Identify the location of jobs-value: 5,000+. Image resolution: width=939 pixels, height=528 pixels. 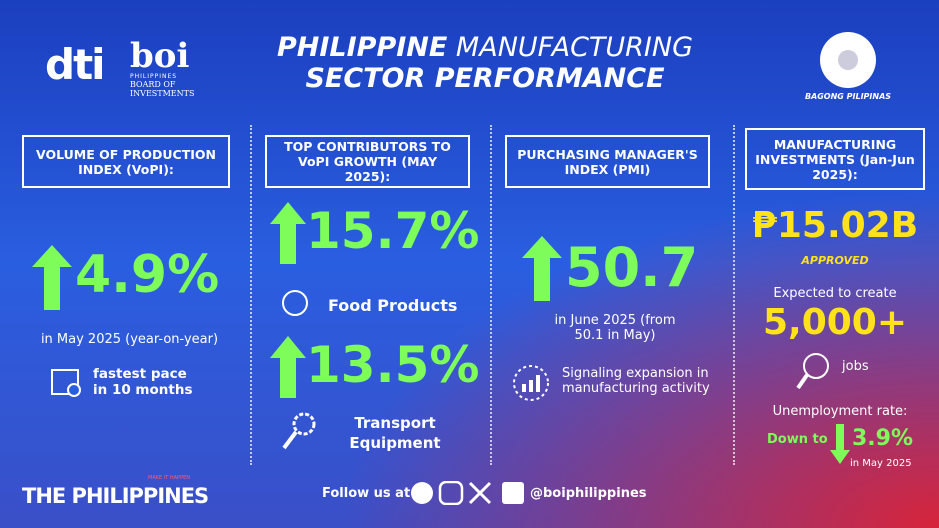
(835, 322).